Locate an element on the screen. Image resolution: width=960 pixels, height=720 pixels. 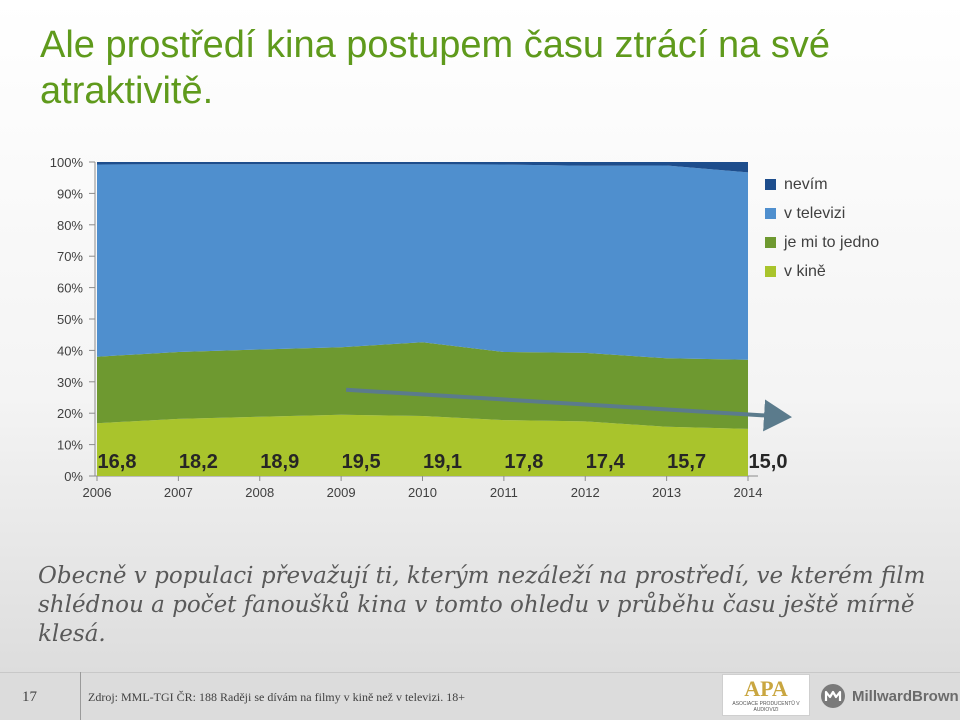
legend-label: v kině is located at coordinates (805, 271).